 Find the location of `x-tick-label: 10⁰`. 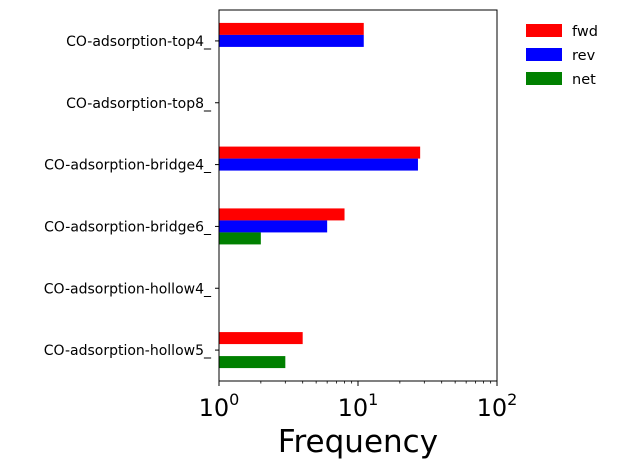

x-tick-label: 10⁰ is located at coordinates (219, 406).